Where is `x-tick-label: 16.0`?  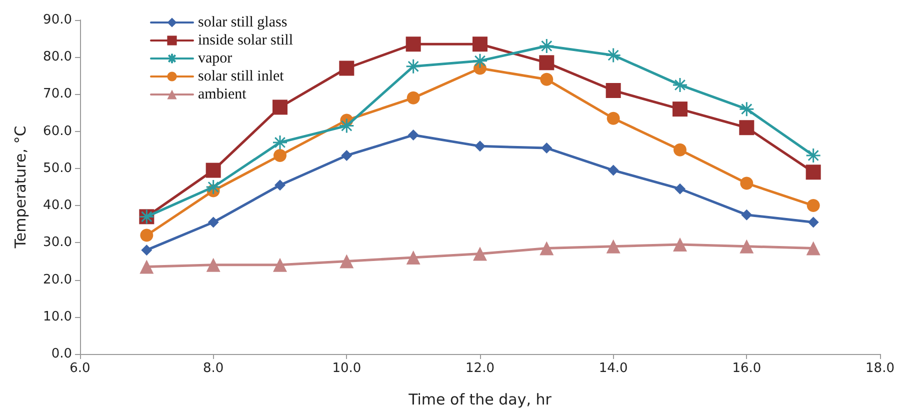
x-tick-label: 16.0 is located at coordinates (747, 368).